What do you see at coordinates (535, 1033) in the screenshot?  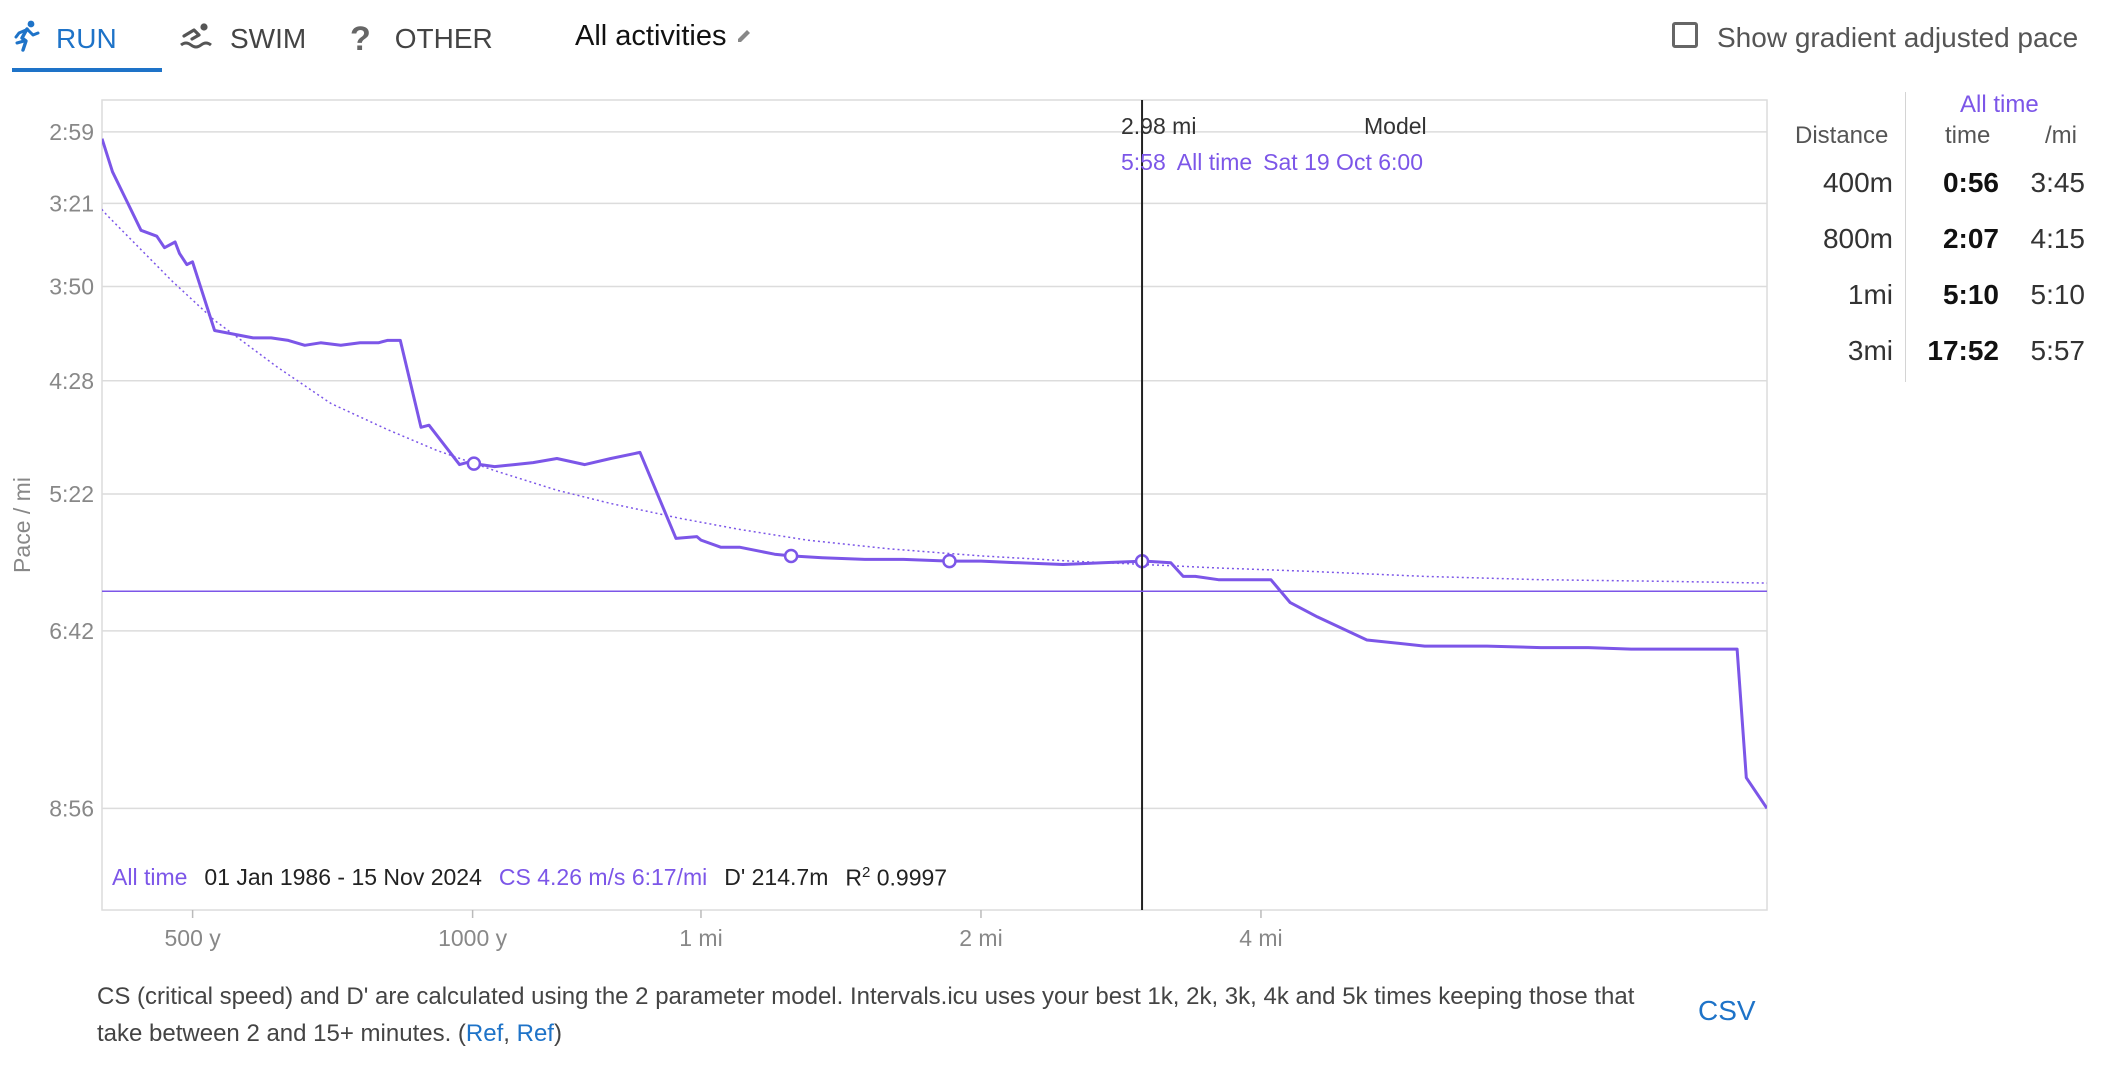 I see `ref-link-2: Ref` at bounding box center [535, 1033].